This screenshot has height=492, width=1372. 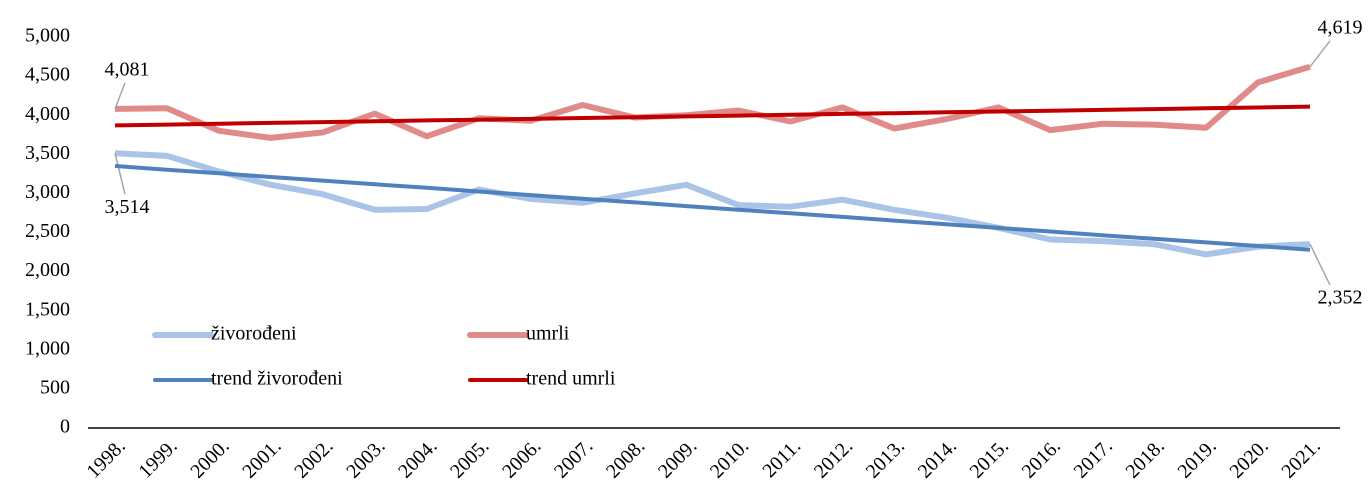 I want to click on x-tick-label: 2017., so click(x=1093, y=458).